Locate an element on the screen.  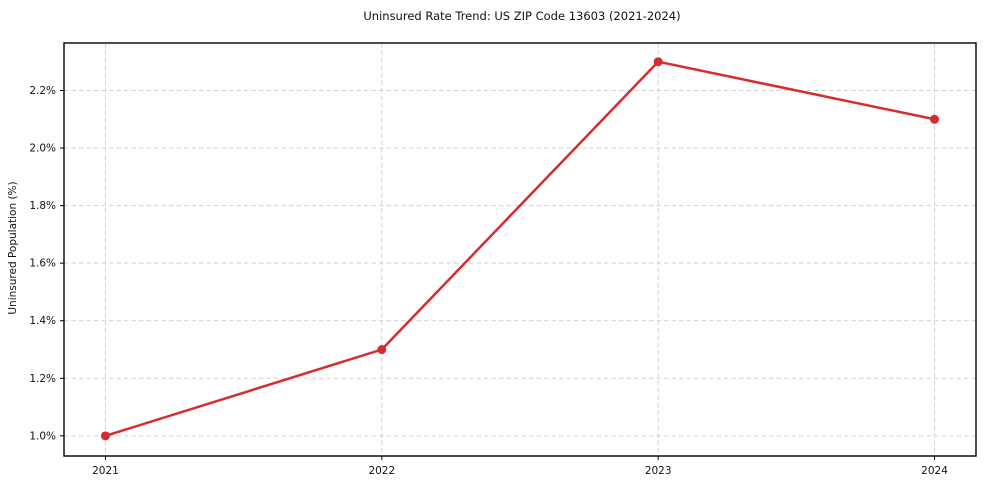
x-tick-label: 2021 is located at coordinates (105, 471).